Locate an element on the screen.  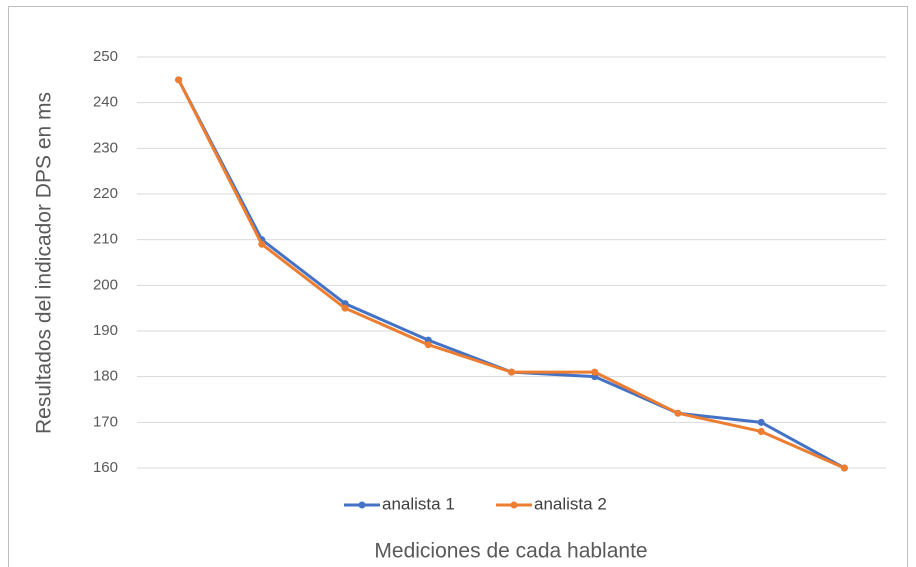
legend-label: analista 1 is located at coordinates (418, 503).